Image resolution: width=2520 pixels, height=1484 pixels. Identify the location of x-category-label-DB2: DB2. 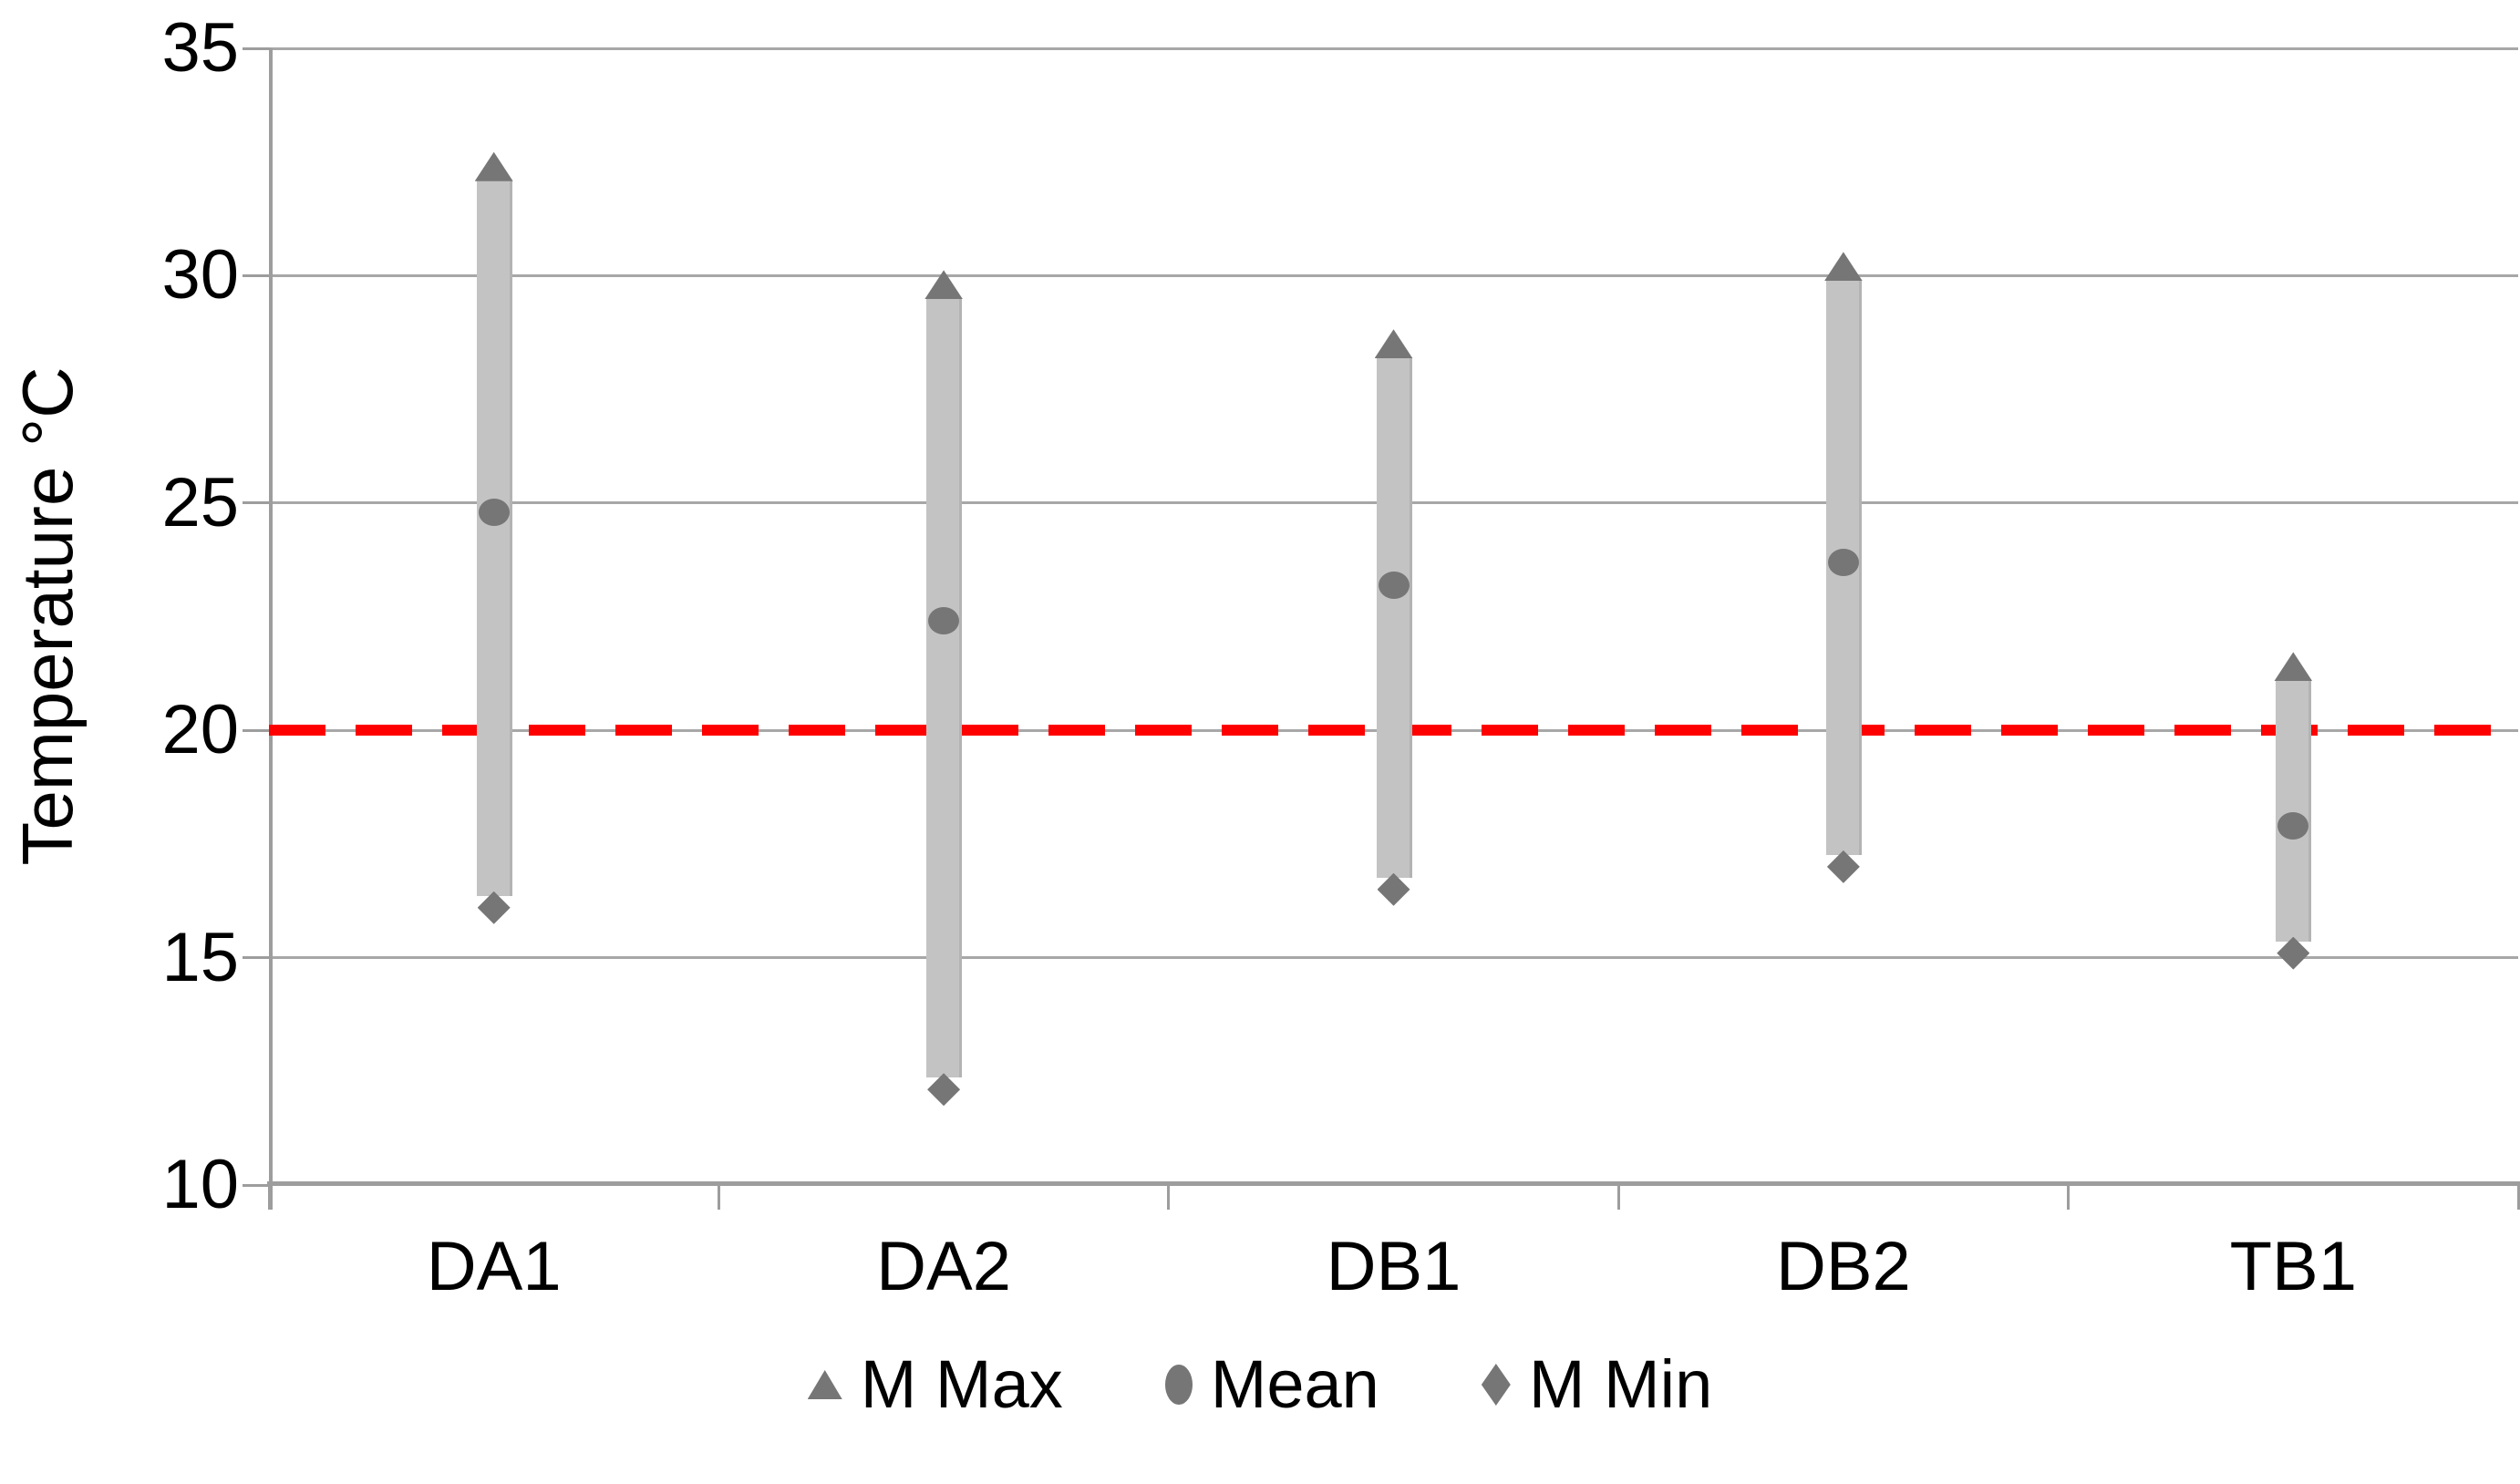
(1843, 1266).